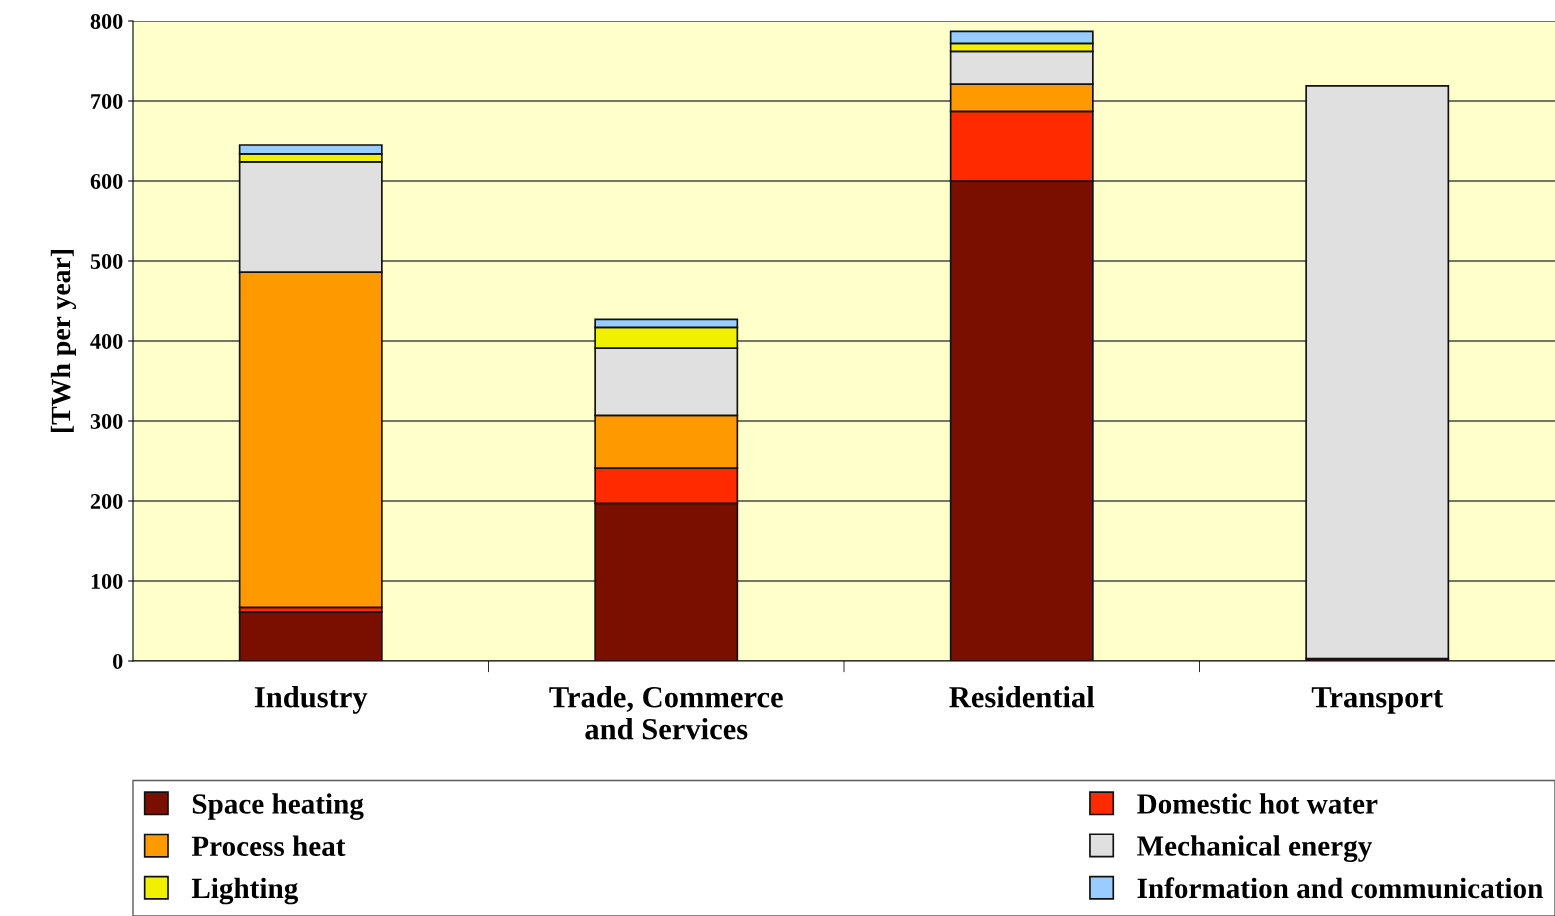 The image size is (1555, 916). Describe the element at coordinates (666, 713) in the screenshot. I see `x-tick-label: Trade, Commerce and Services` at that location.